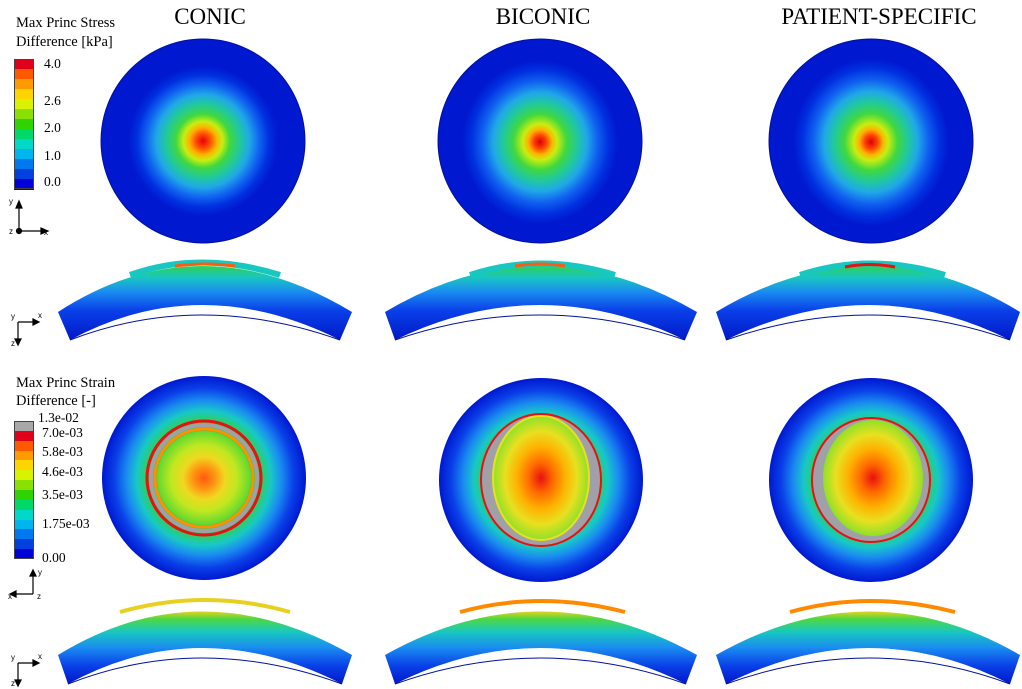  I want to click on axis-label-side1-y: y, so click(13, 316).